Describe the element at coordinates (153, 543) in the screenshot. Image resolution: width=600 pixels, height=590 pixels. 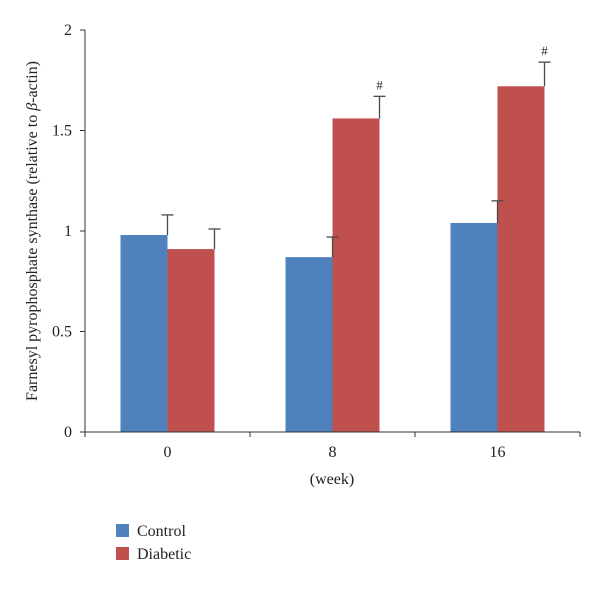
I see `legend: Control Diabetic` at that location.